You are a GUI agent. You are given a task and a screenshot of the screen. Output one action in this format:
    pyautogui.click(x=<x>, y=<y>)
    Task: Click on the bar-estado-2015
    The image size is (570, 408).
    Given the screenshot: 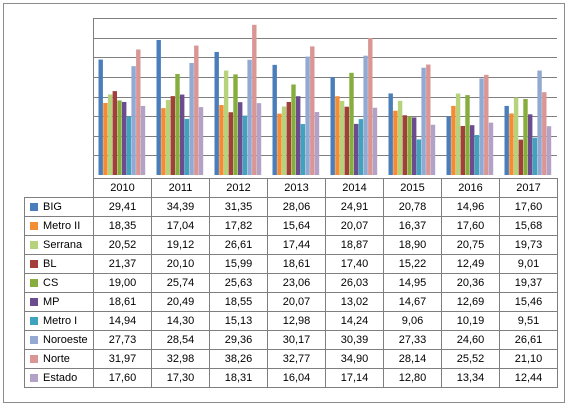 What is the action you would take?
    pyautogui.click(x=433, y=149)
    